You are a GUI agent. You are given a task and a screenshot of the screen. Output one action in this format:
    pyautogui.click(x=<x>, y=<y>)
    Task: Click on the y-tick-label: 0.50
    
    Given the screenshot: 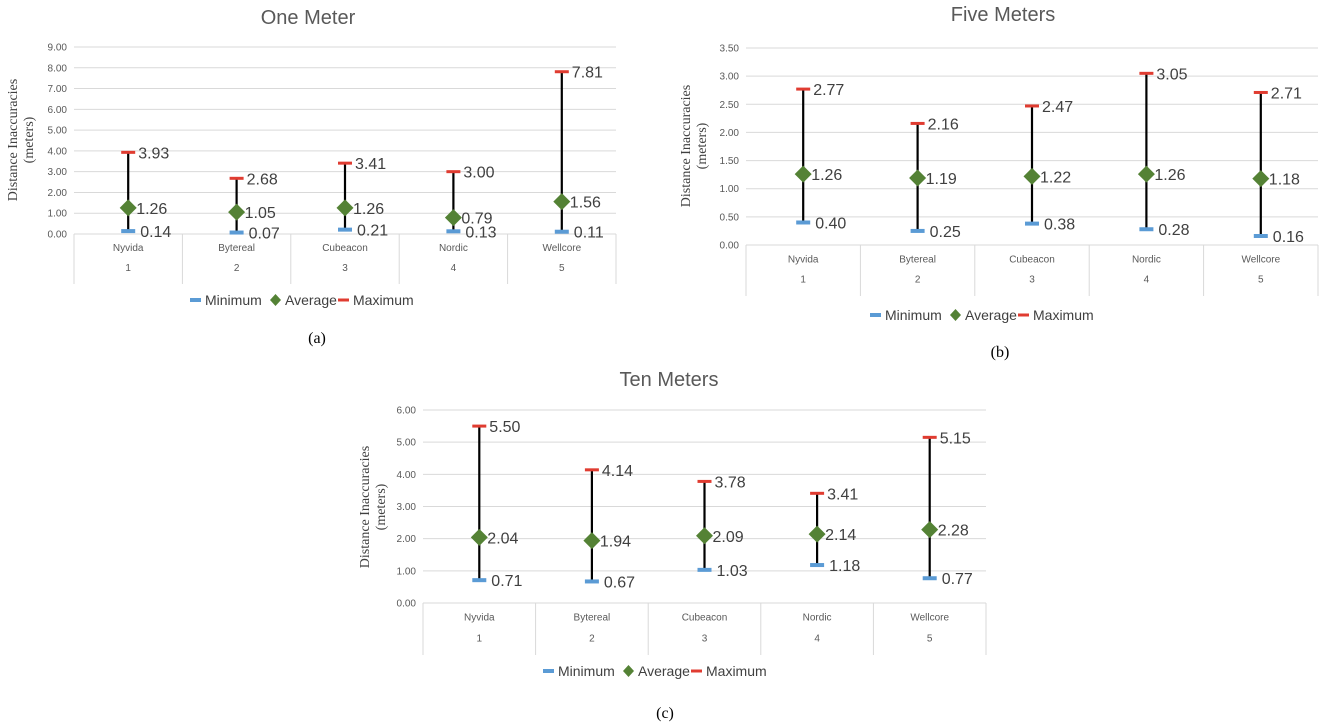 What is the action you would take?
    pyautogui.click(x=730, y=217)
    